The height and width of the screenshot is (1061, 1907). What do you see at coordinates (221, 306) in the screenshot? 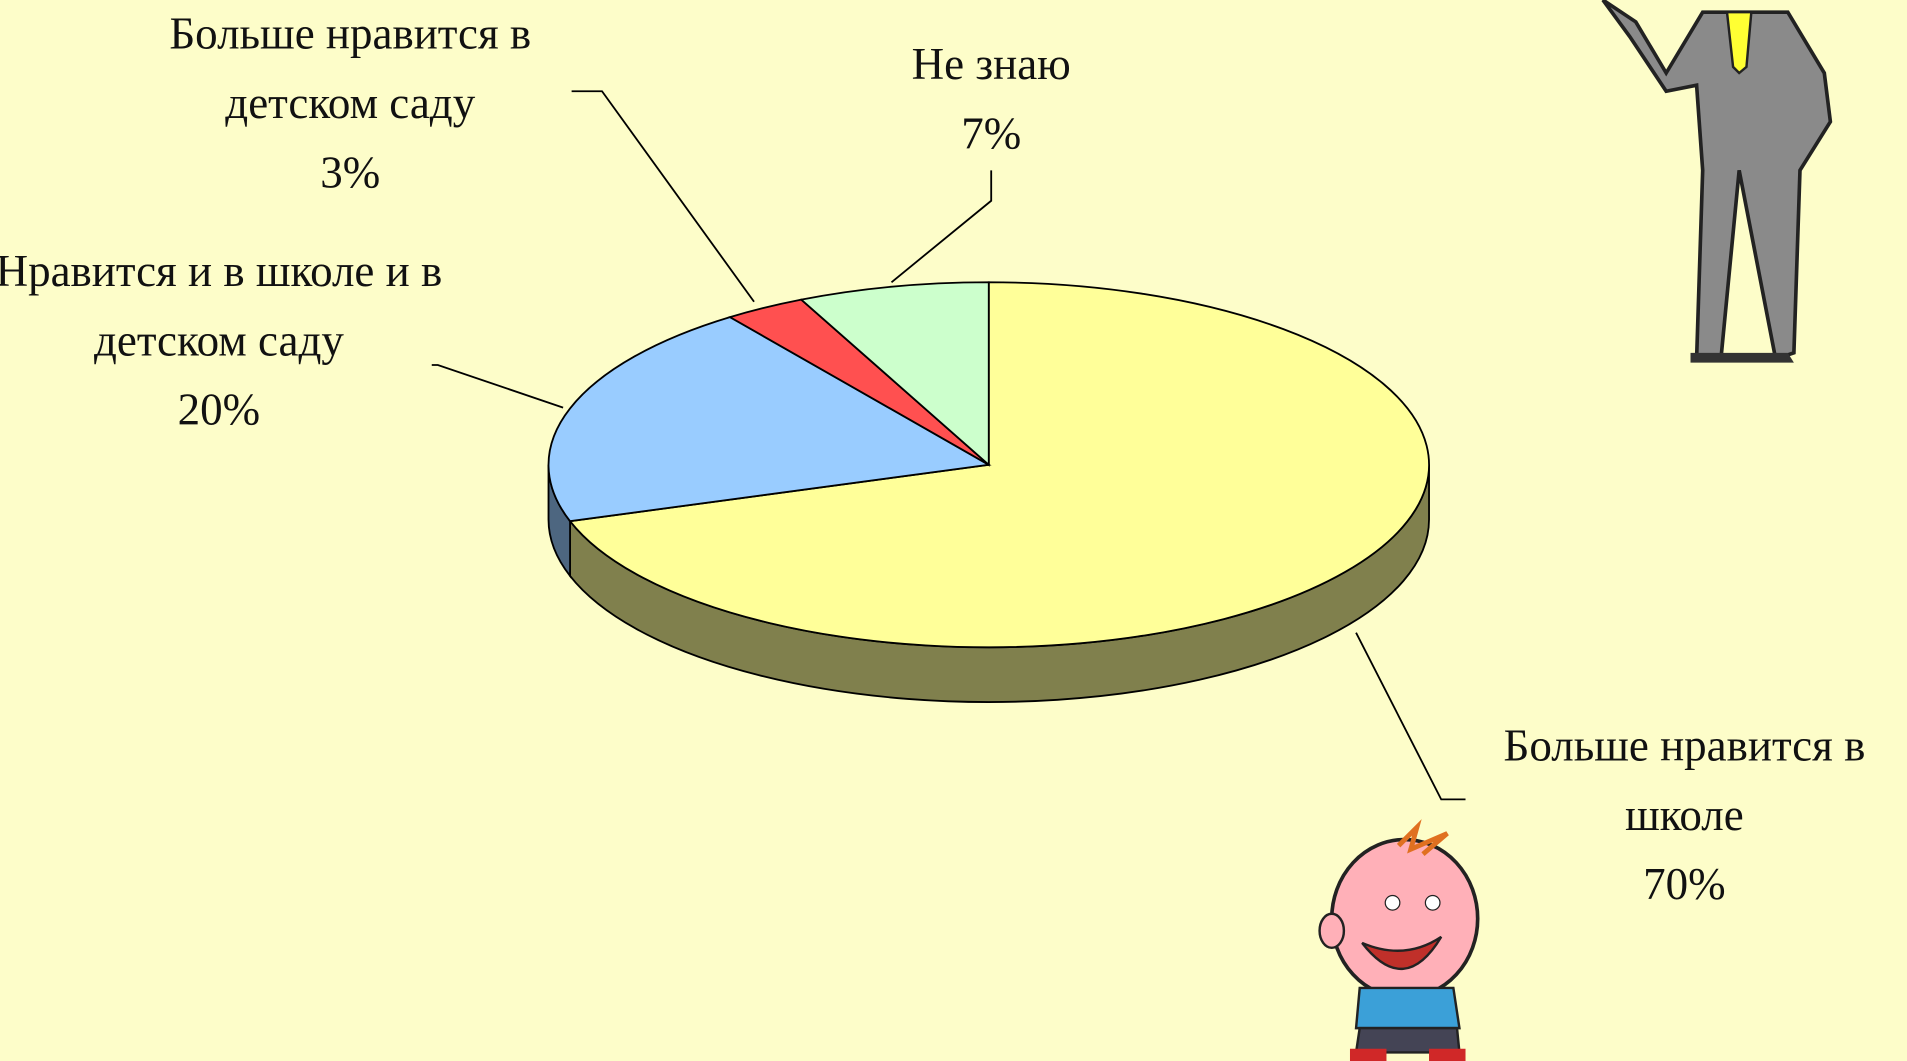
I see `label-name: Нравится и в школе и в детском саду` at bounding box center [221, 306].